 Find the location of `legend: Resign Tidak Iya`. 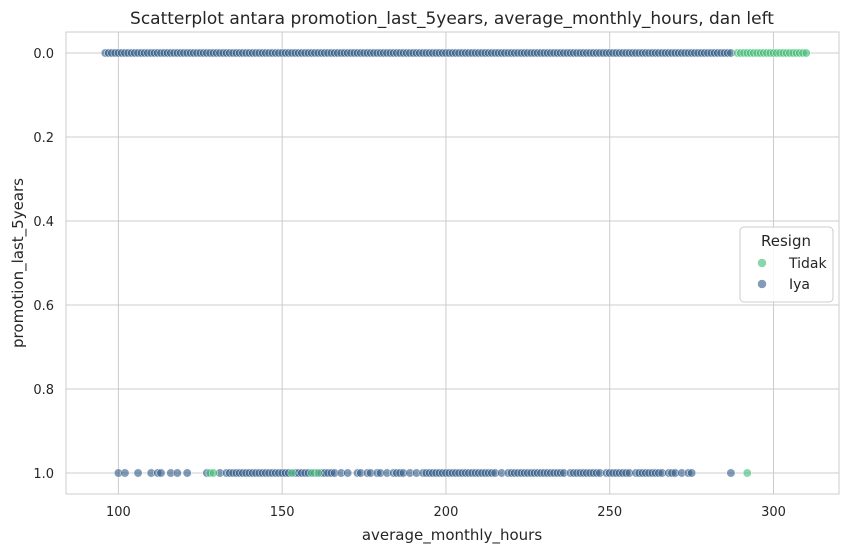

legend: Resign Tidak Iya is located at coordinates (786, 264).